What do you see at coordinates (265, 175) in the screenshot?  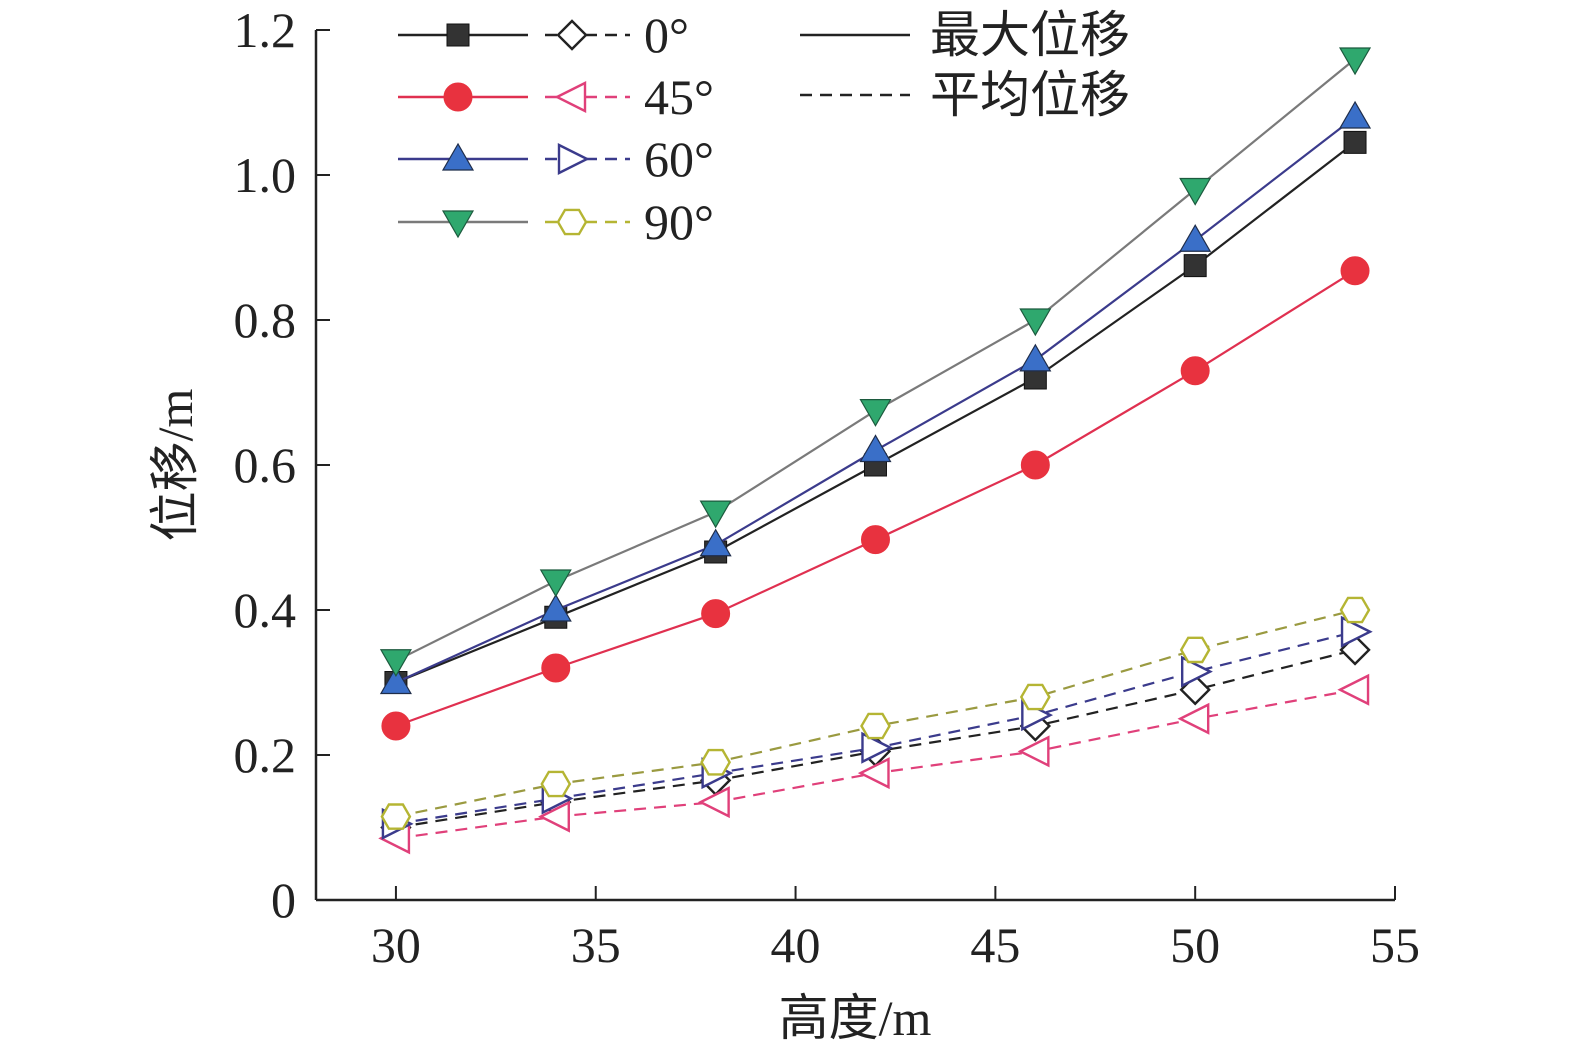 I see `y-tick-label: 1.0` at bounding box center [265, 175].